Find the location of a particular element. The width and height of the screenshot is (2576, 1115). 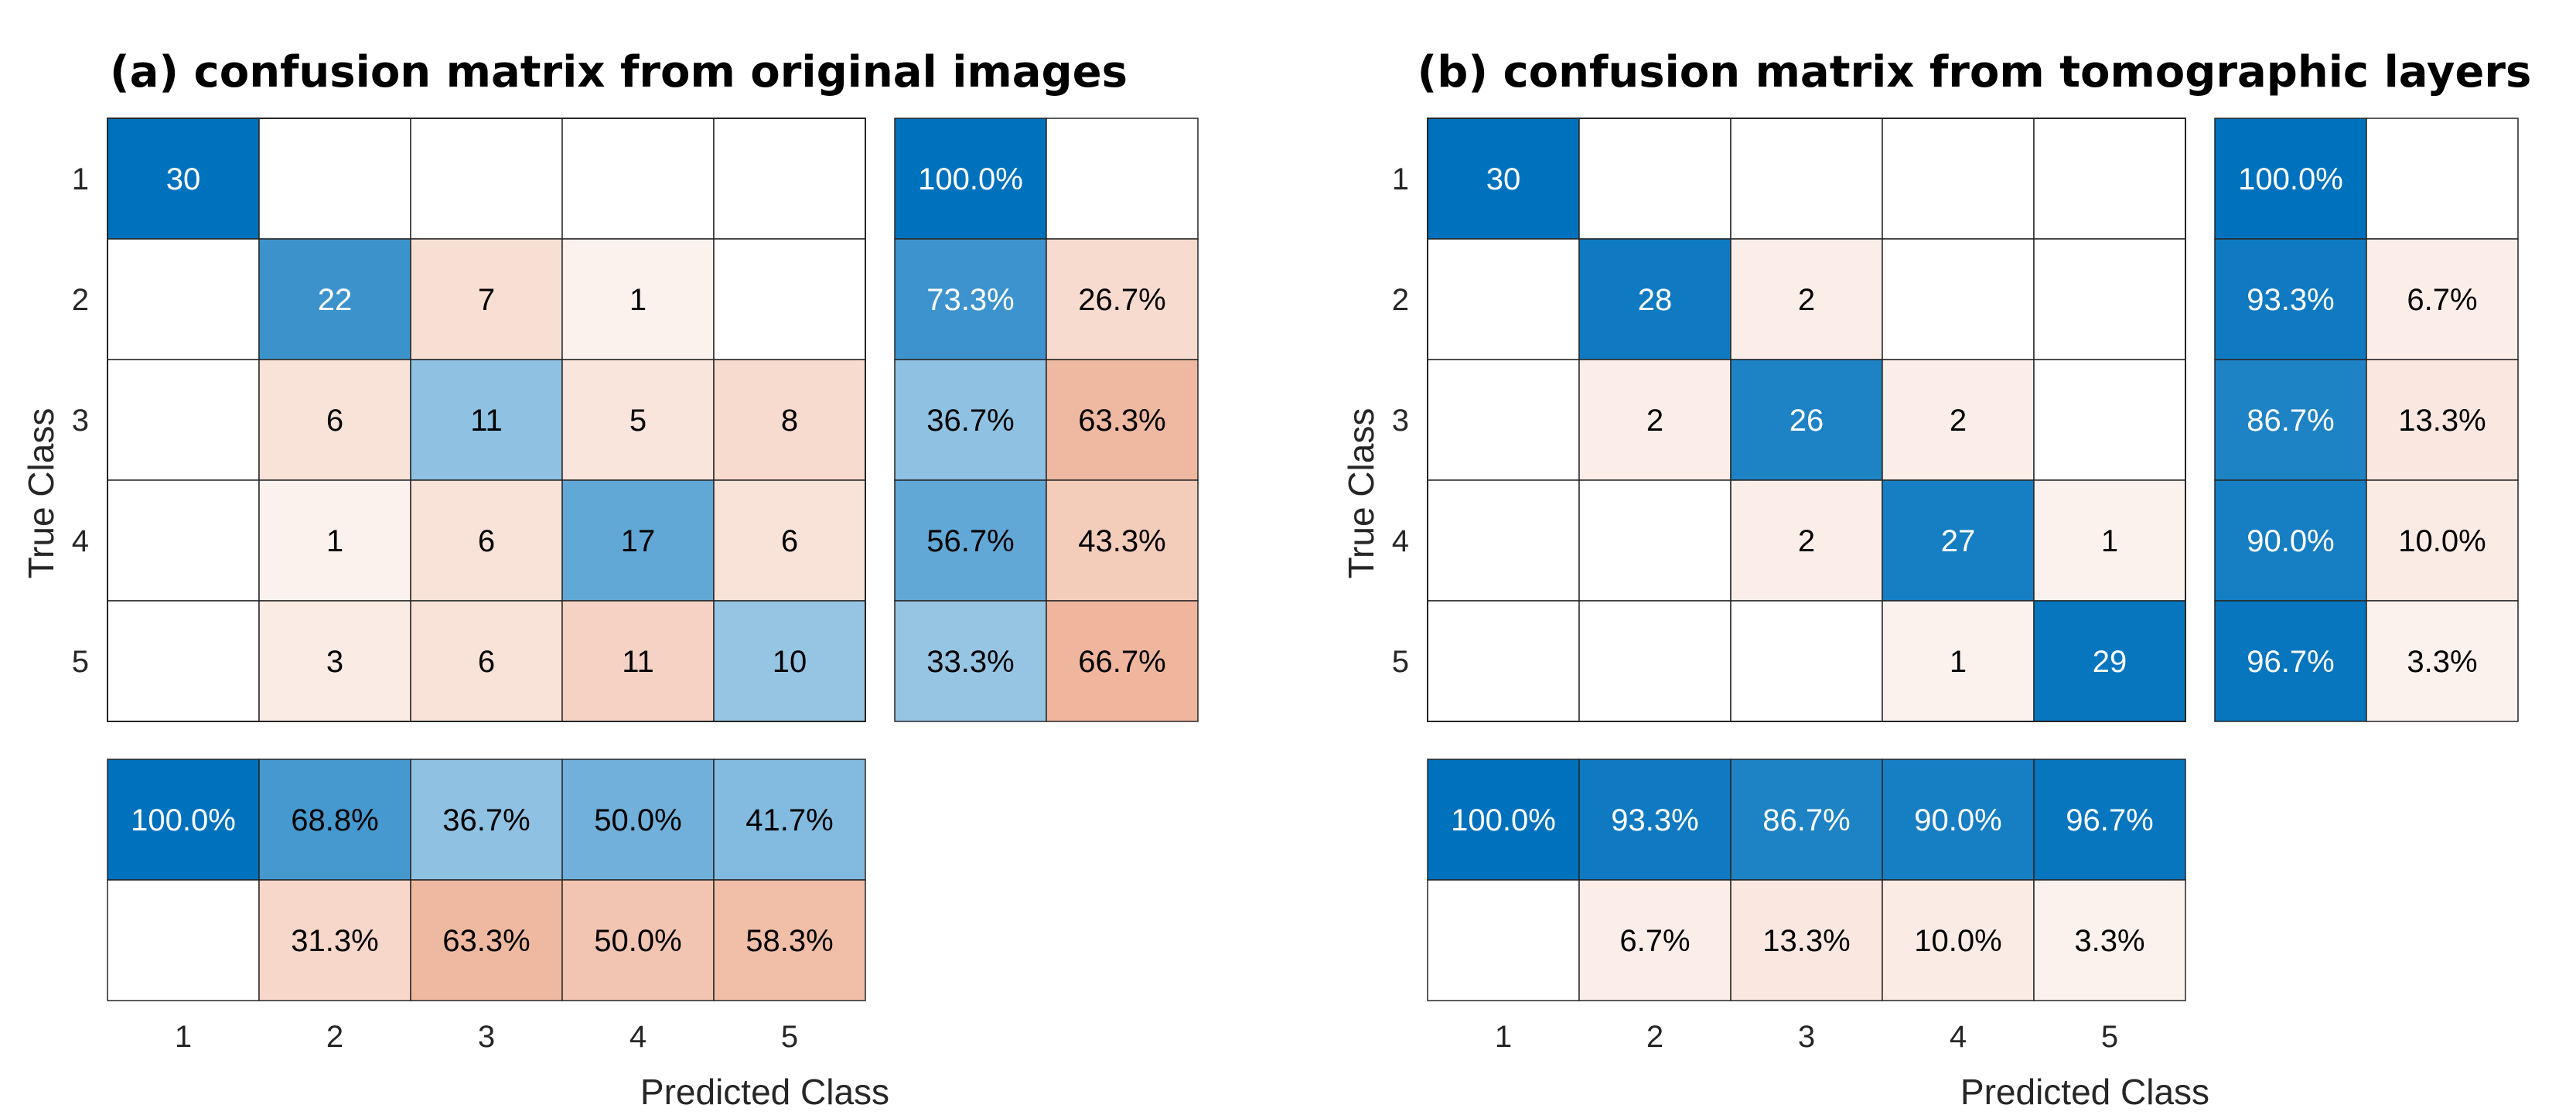

chart-1-col-summary-incorrect-c4-label: 10.0% is located at coordinates (1958, 941).